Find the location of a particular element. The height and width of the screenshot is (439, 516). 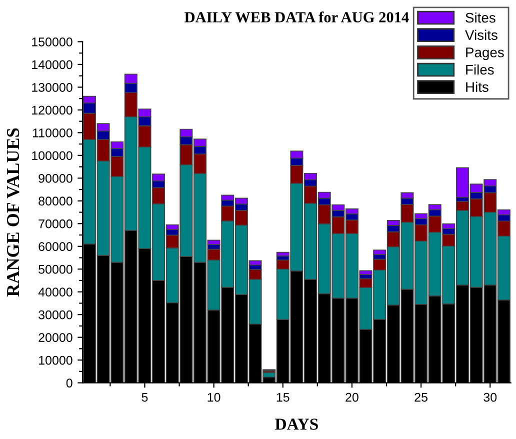

legend-label: Hits is located at coordinates (477, 87).